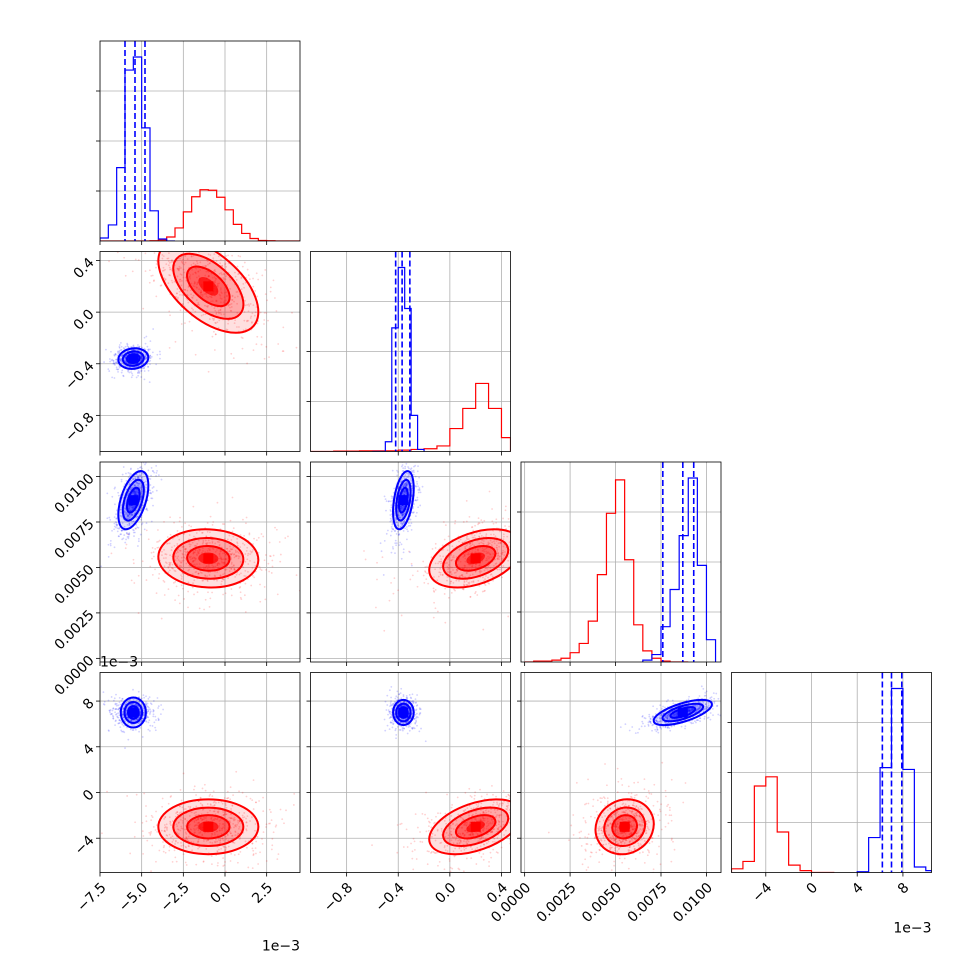  I want to click on density-peak, so click(208, 558).